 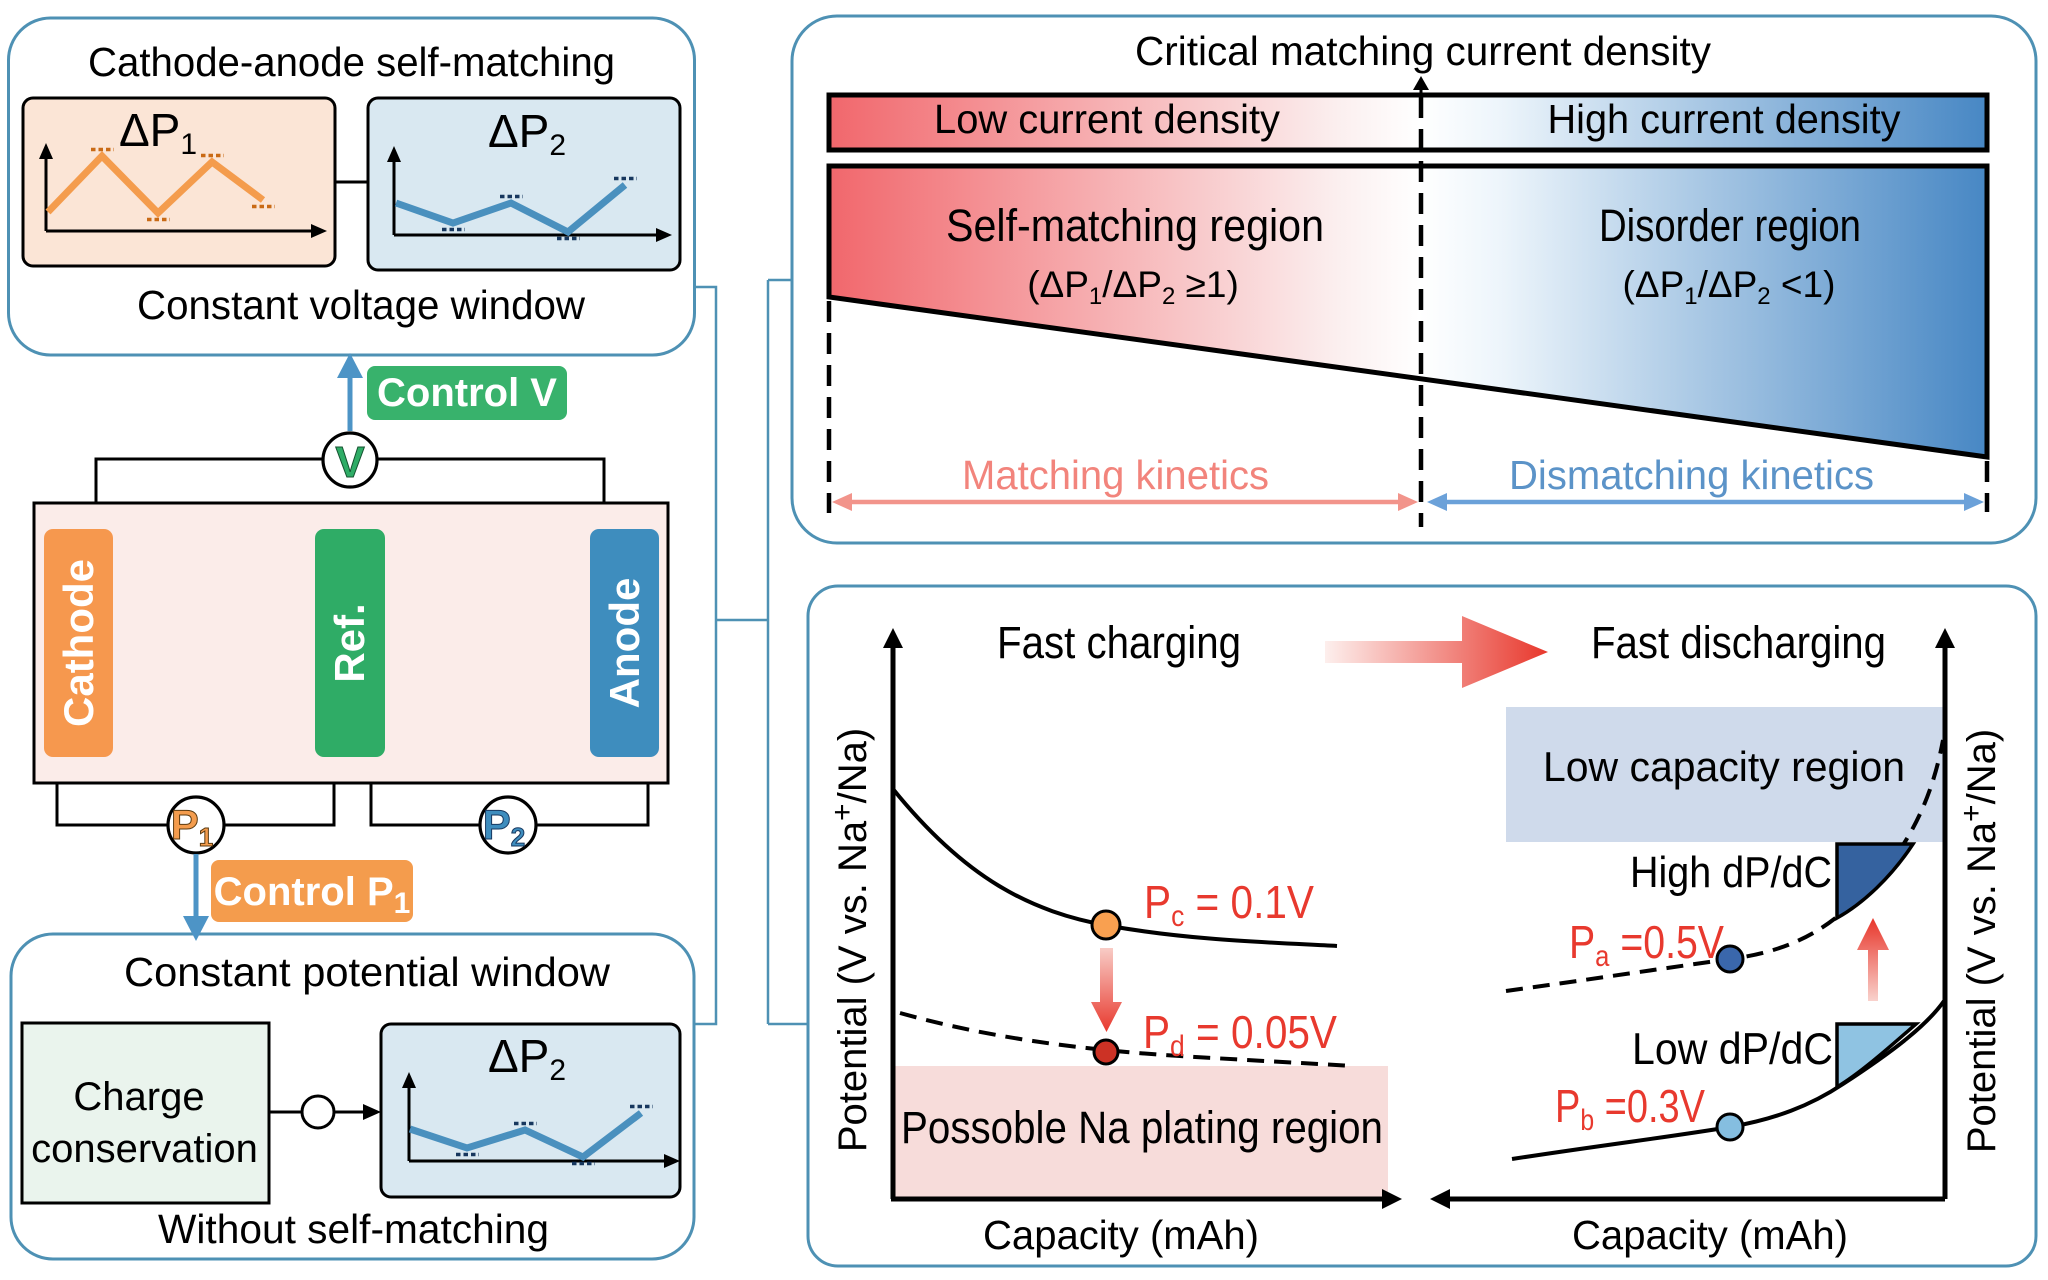 I want to click on svg-text: conservation, so click(x=144, y=1149).